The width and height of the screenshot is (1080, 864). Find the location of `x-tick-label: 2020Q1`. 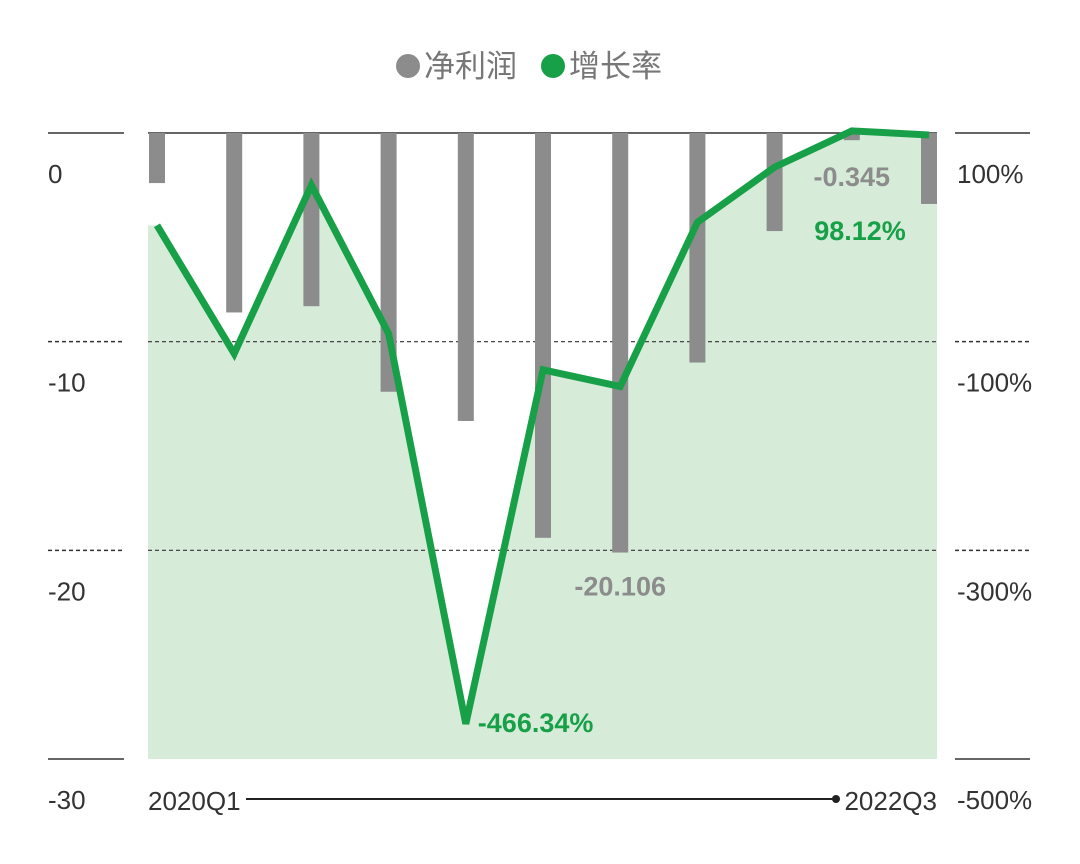

x-tick-label: 2020Q1 is located at coordinates (194, 801).